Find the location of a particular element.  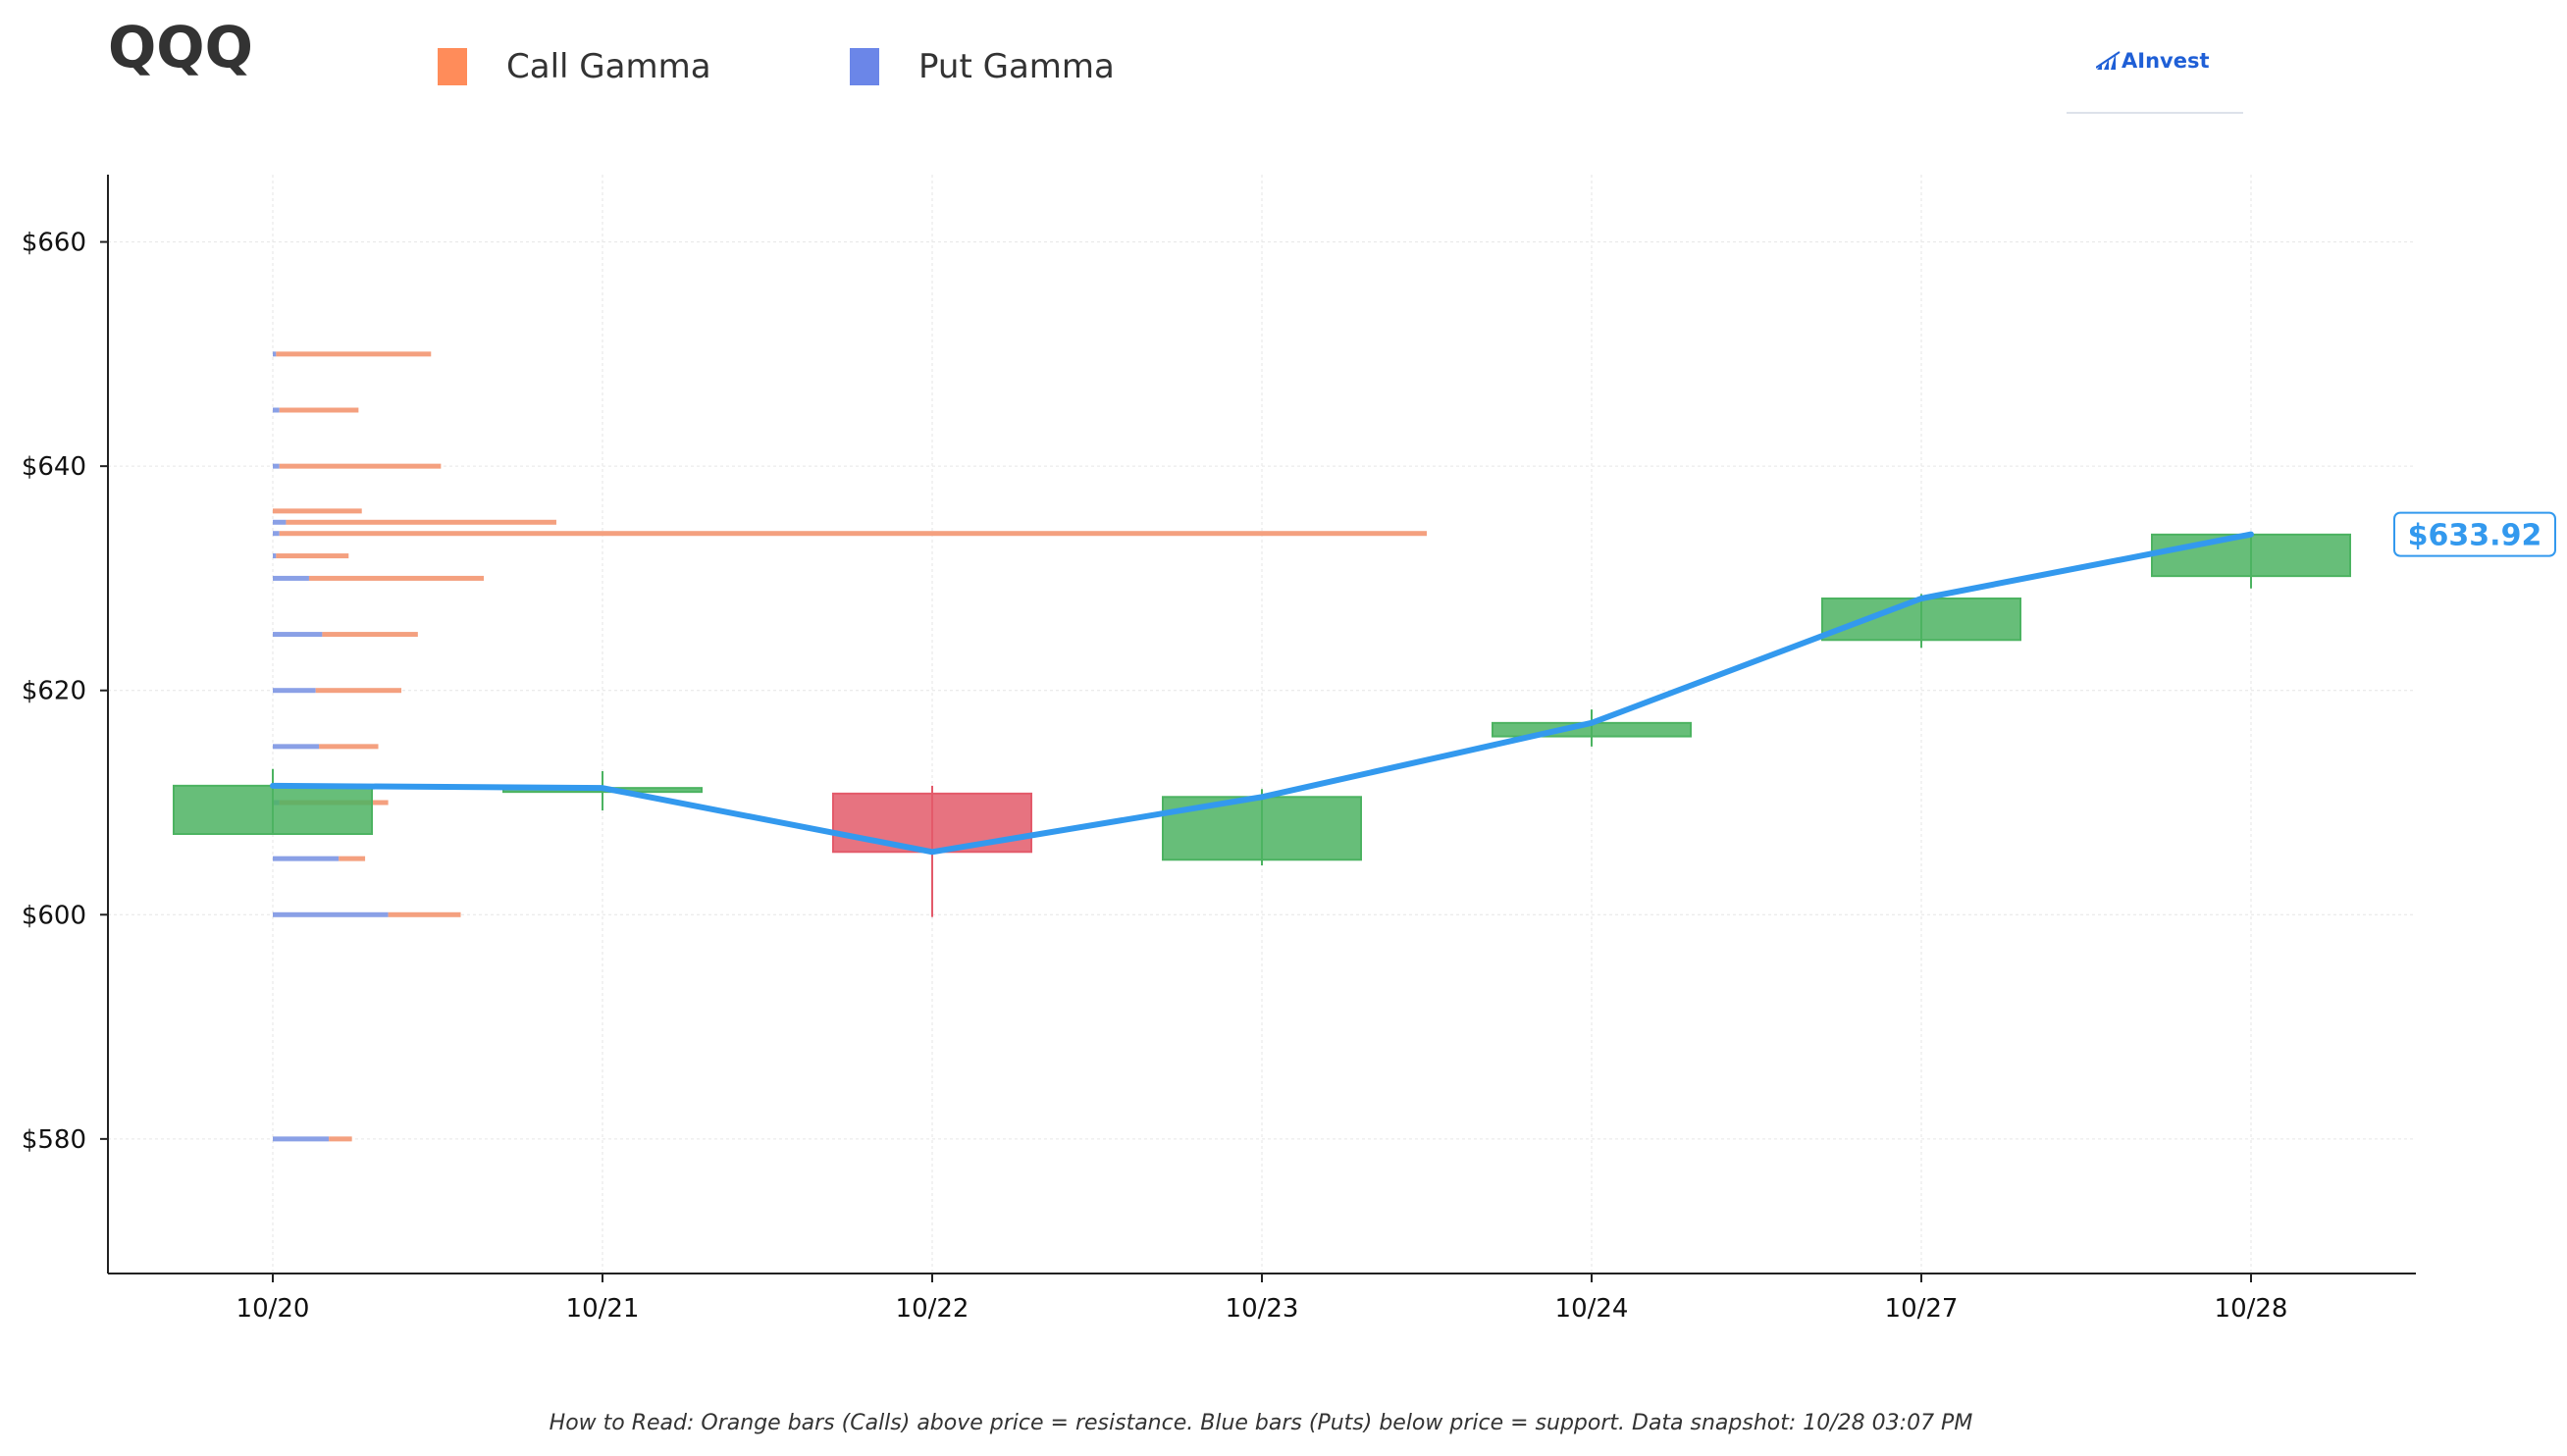

y-tick-label: $600 is located at coordinates (54, 915).